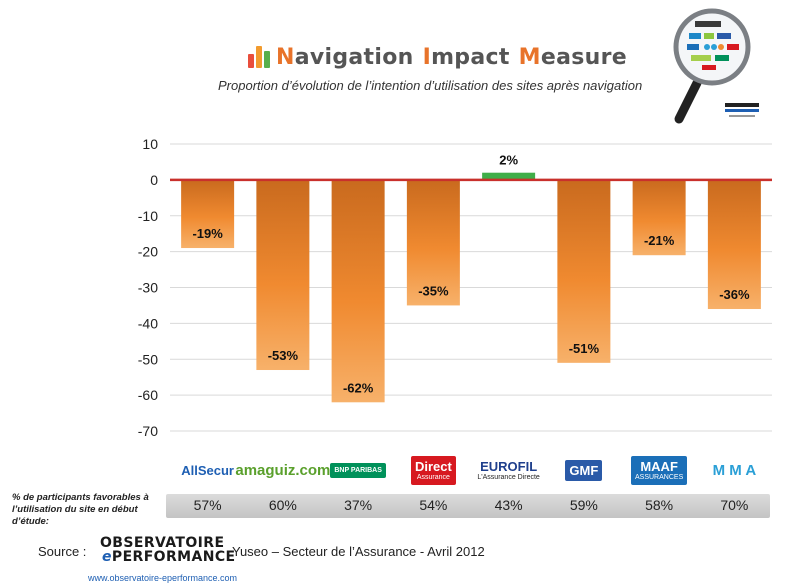 This screenshot has width=800, height=587. I want to click on y-tick-label: -20, so click(148, 252).